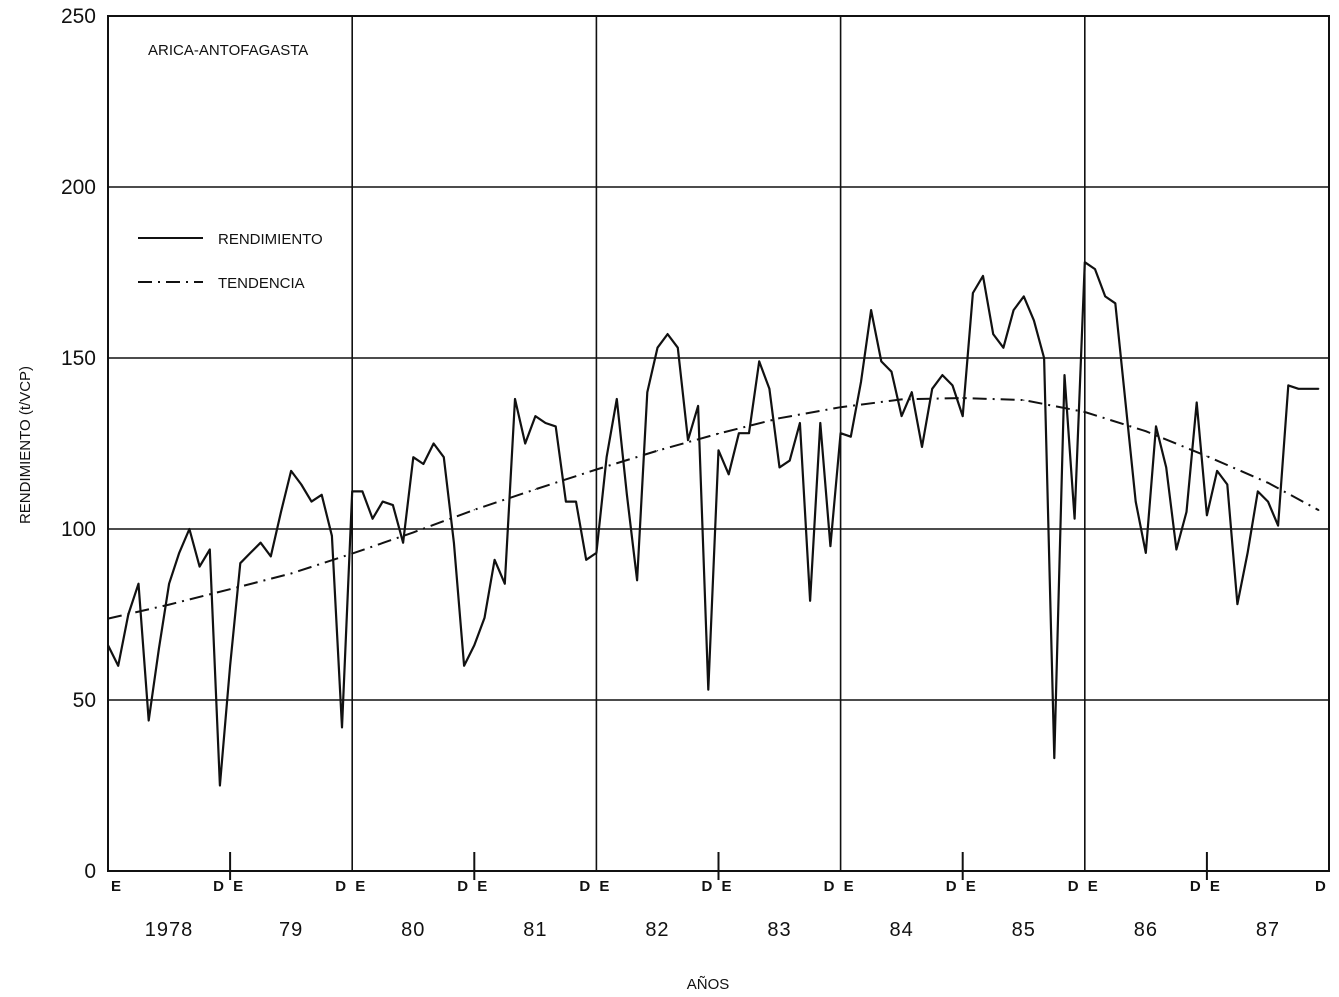  What do you see at coordinates (413, 930) in the screenshot?
I see `year-label-2: 80` at bounding box center [413, 930].